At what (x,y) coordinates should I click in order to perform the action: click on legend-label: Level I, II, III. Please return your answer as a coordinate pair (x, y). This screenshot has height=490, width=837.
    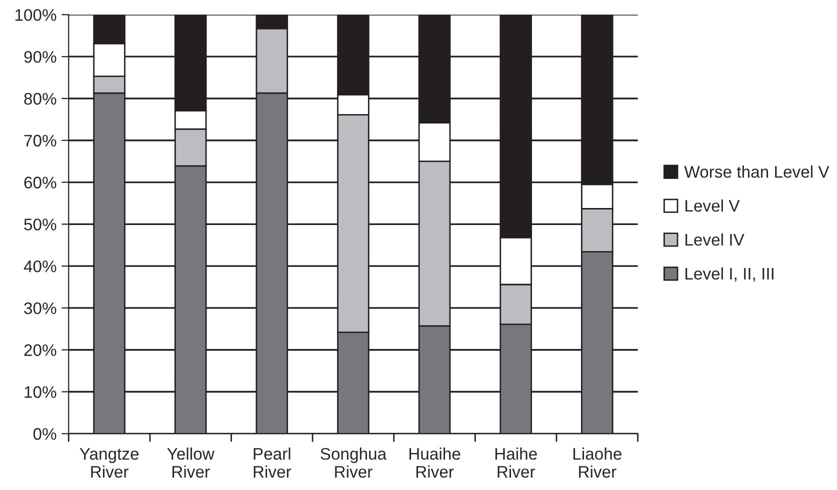
    Looking at the image, I should click on (730, 274).